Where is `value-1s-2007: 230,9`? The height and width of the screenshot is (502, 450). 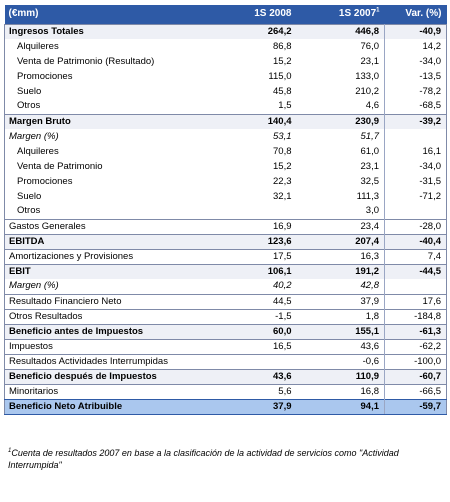
value-1s-2007: 230,9 is located at coordinates (340, 121).